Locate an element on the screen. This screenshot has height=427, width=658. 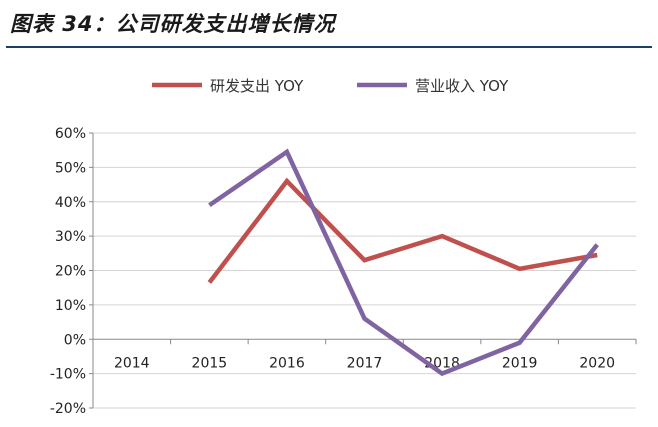
x-tick-label: 2014 is located at coordinates (132, 363).